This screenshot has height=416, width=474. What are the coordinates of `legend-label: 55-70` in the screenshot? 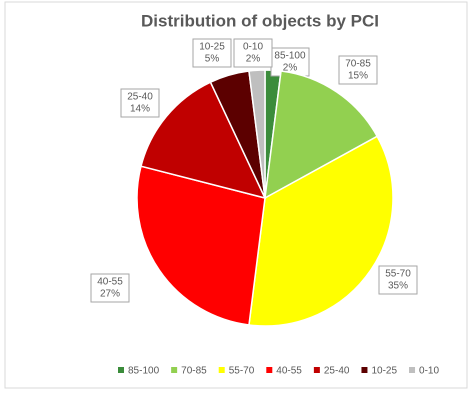 It's located at (242, 371).